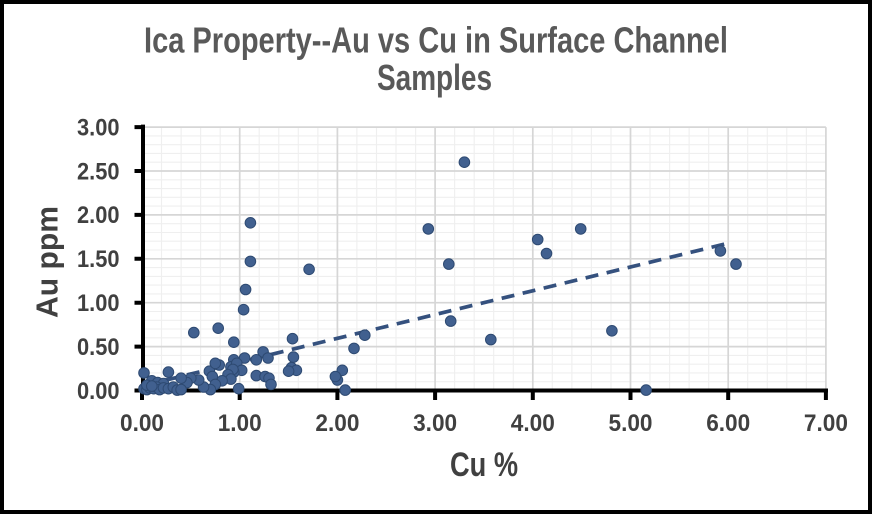  Describe the element at coordinates (728, 423) in the screenshot. I see `svg-text: 6.00` at that location.